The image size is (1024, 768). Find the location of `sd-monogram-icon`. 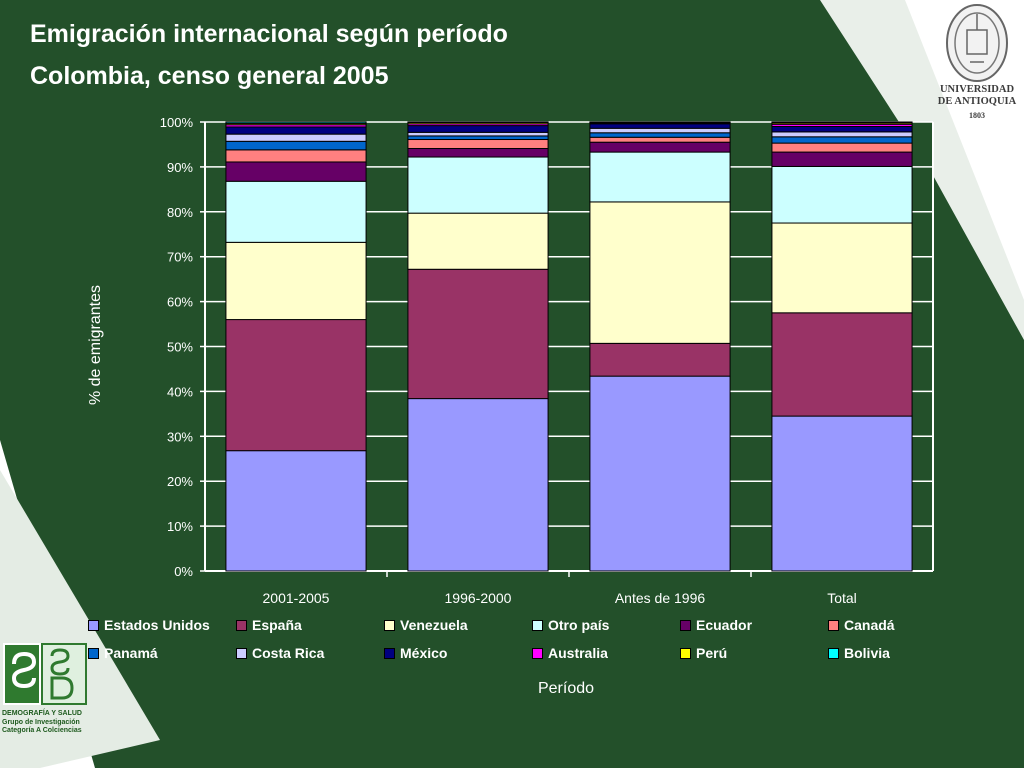

sd-monogram-icon is located at coordinates (45, 674).